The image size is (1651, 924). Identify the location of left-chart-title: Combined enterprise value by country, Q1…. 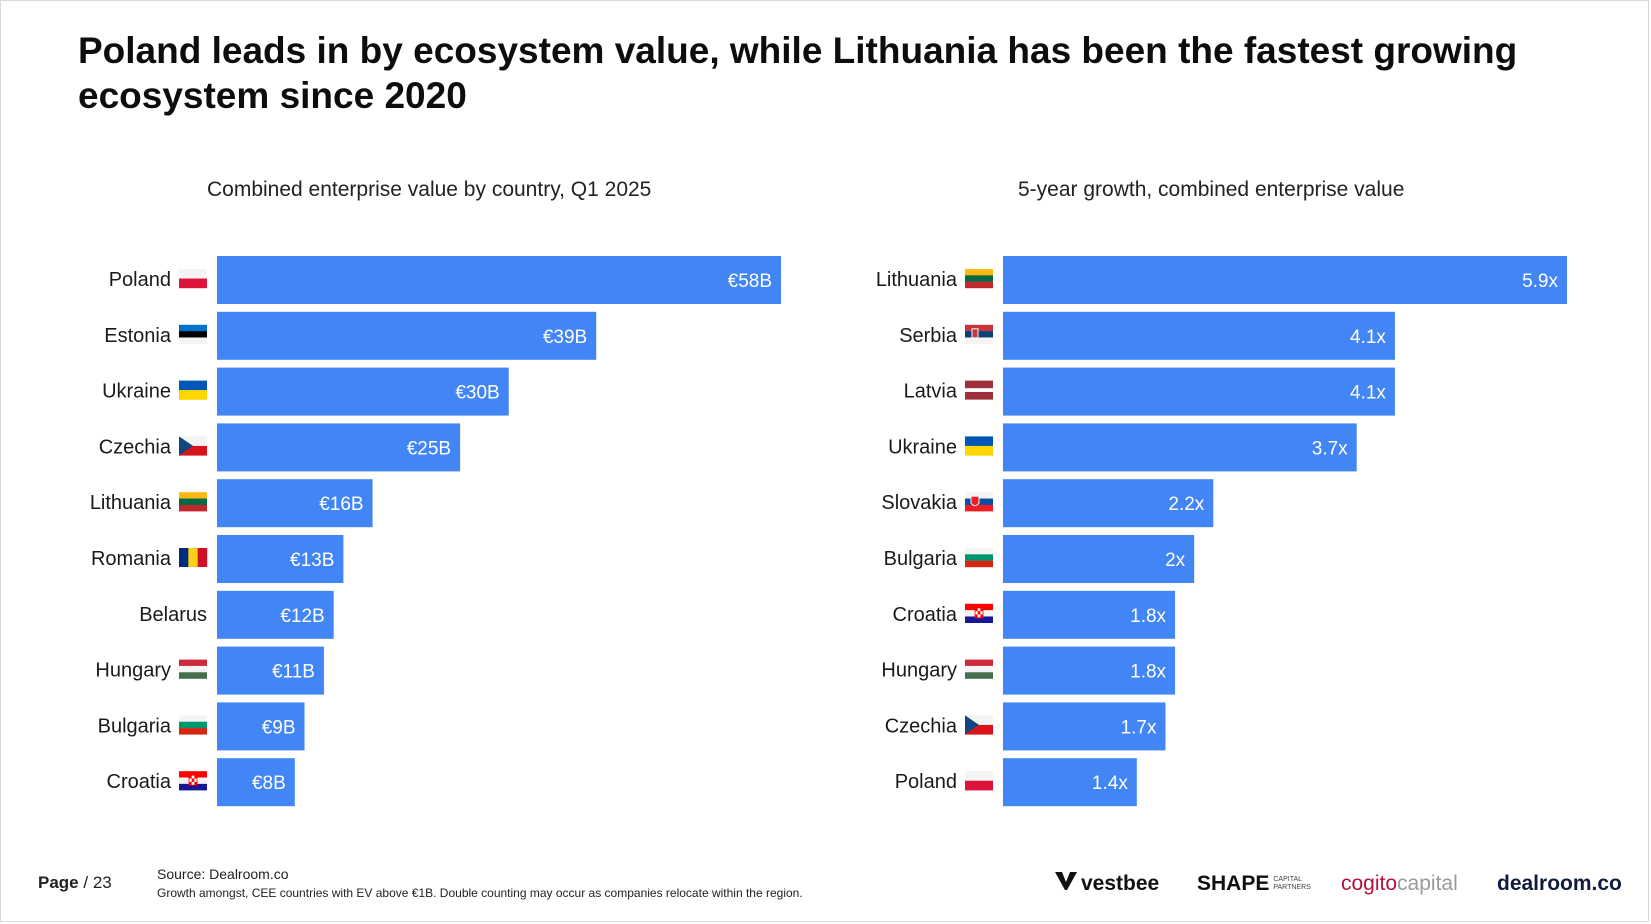
(429, 189).